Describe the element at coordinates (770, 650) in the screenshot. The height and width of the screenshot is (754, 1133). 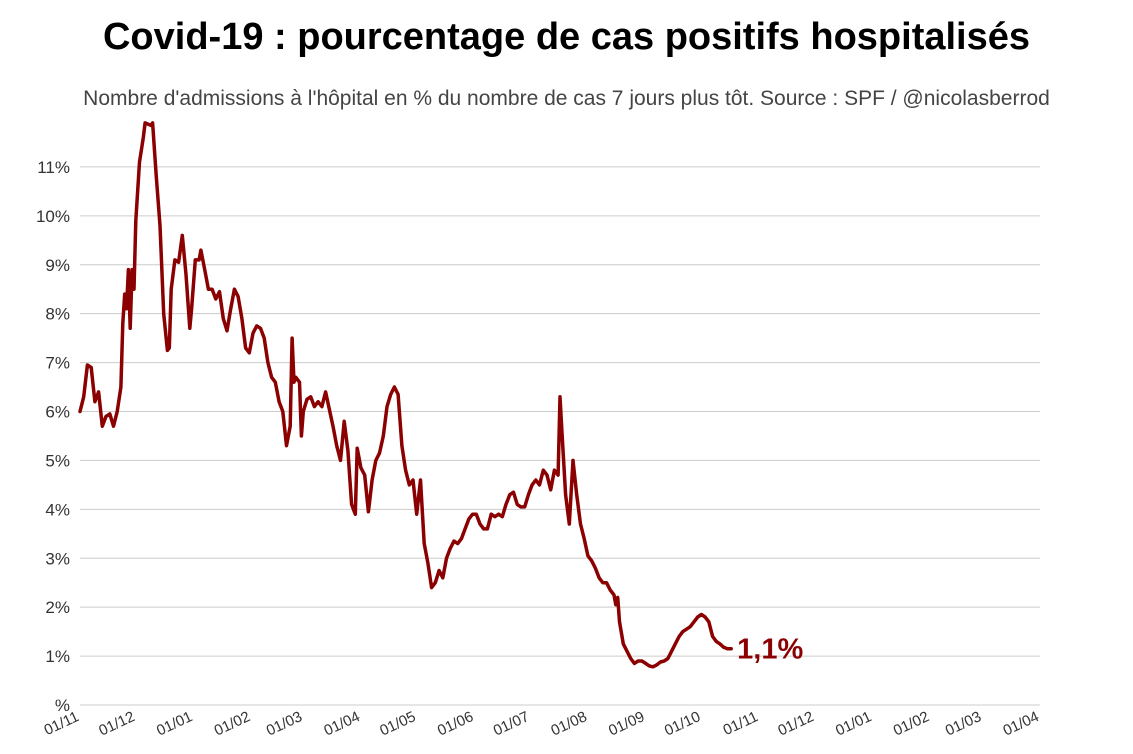
I see `last-value-label: 1,1%` at that location.